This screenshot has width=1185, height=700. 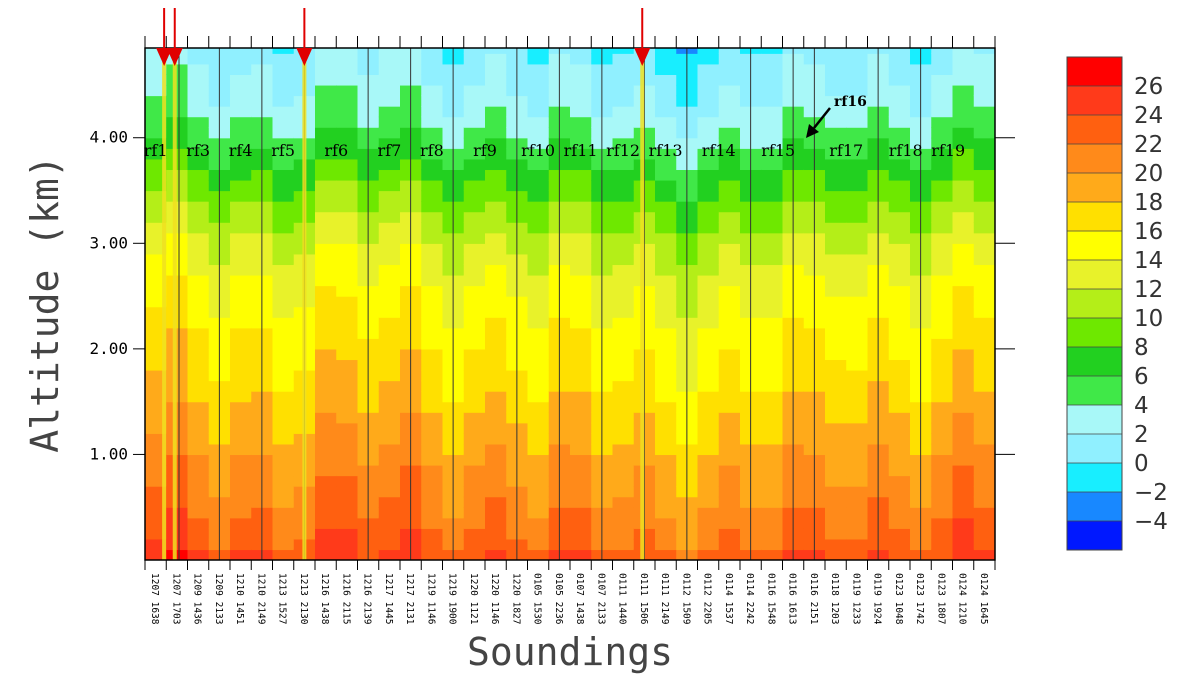 I want to click on sounding-tick-label: 1217 2131, so click(x=409, y=599).